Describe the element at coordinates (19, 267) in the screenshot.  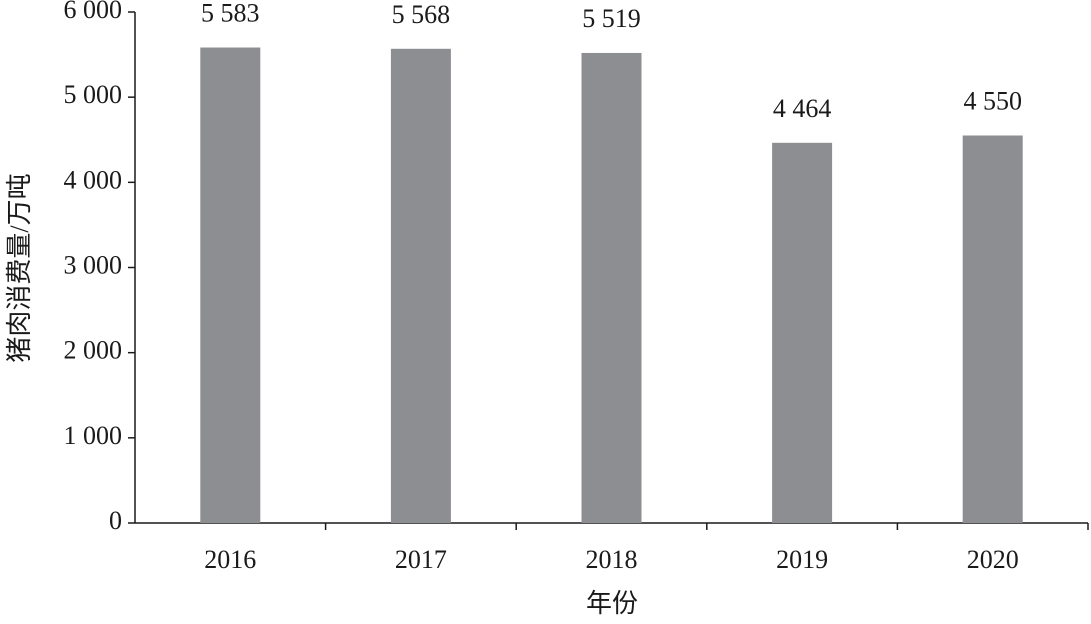
I see `y-axis-title: 猪肉消费量/万吨` at that location.